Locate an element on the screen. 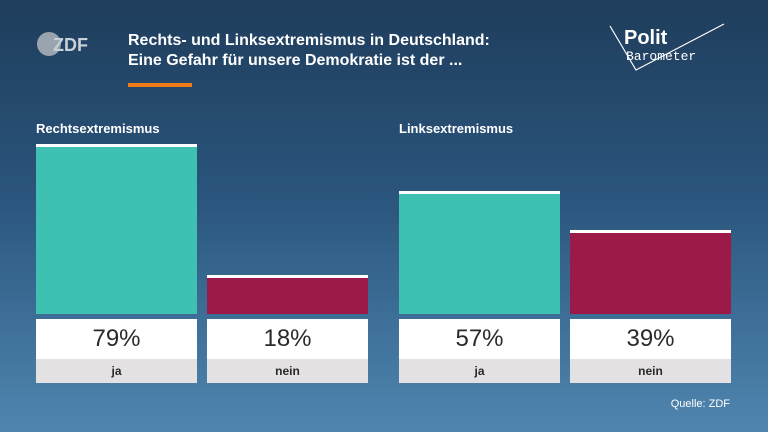 The width and height of the screenshot is (768, 432). politbarometer-logo-line1: Polit is located at coordinates (646, 38).